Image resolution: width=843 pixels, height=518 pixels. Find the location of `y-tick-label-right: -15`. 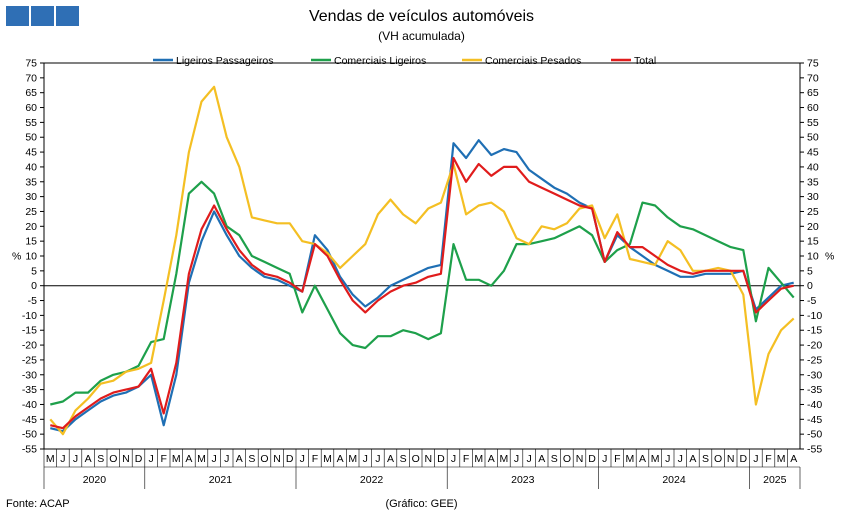

y-tick-label-right: -15 is located at coordinates (814, 331).